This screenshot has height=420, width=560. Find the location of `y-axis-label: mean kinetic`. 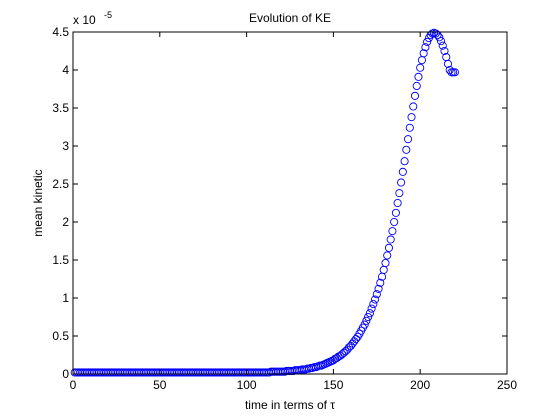

y-axis-label: mean kinetic is located at coordinates (38, 202).